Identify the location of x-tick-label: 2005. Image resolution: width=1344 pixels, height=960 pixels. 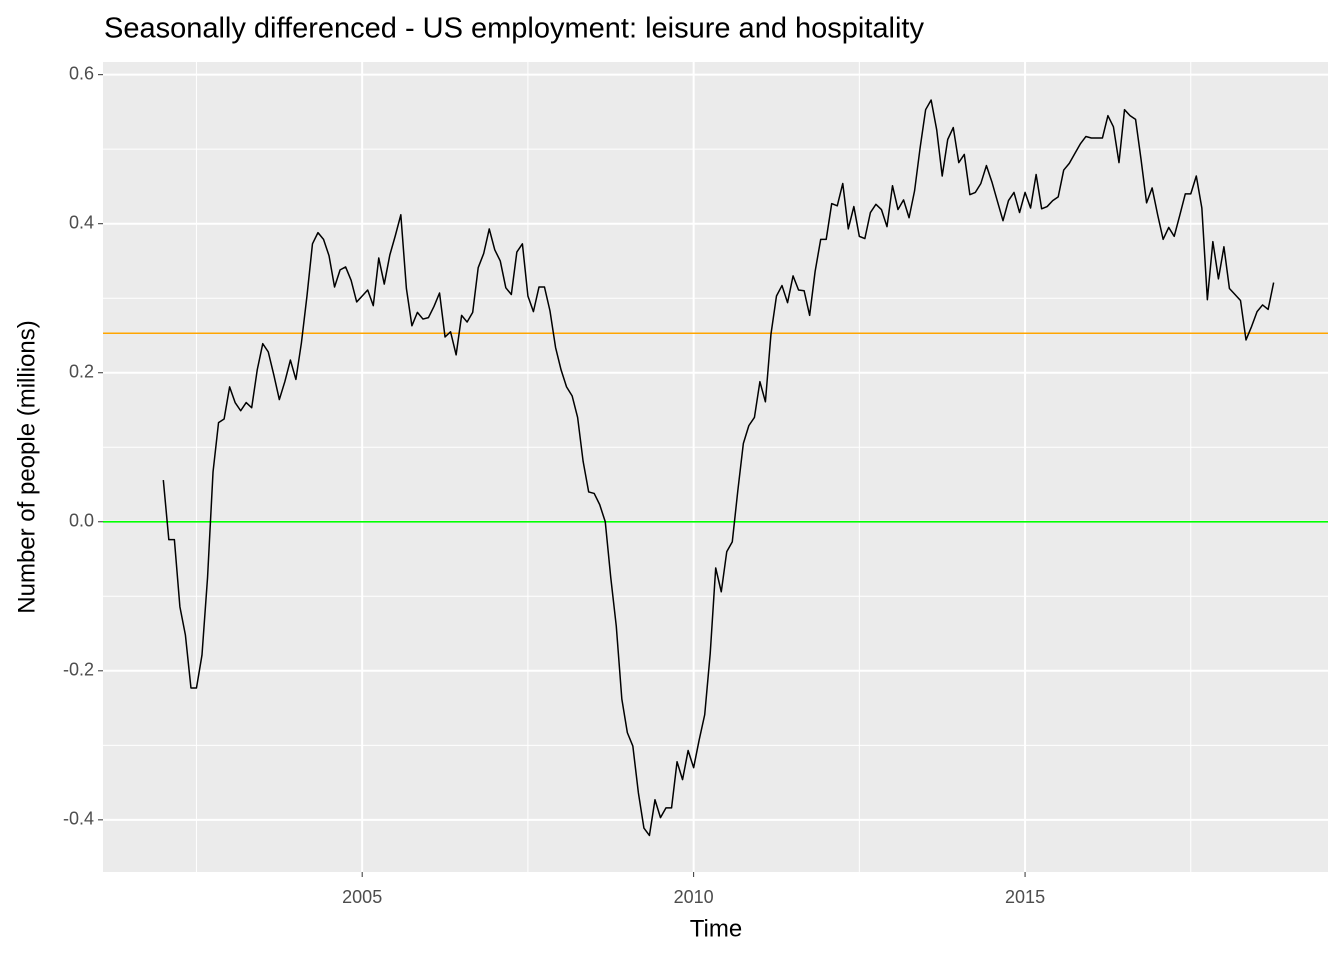
(362, 897).